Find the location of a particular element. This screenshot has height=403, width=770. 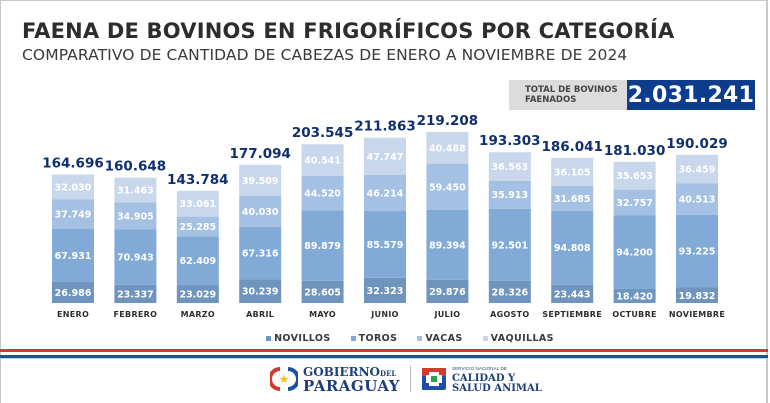

segment-label-vacas: 59.450 is located at coordinates (447, 187).